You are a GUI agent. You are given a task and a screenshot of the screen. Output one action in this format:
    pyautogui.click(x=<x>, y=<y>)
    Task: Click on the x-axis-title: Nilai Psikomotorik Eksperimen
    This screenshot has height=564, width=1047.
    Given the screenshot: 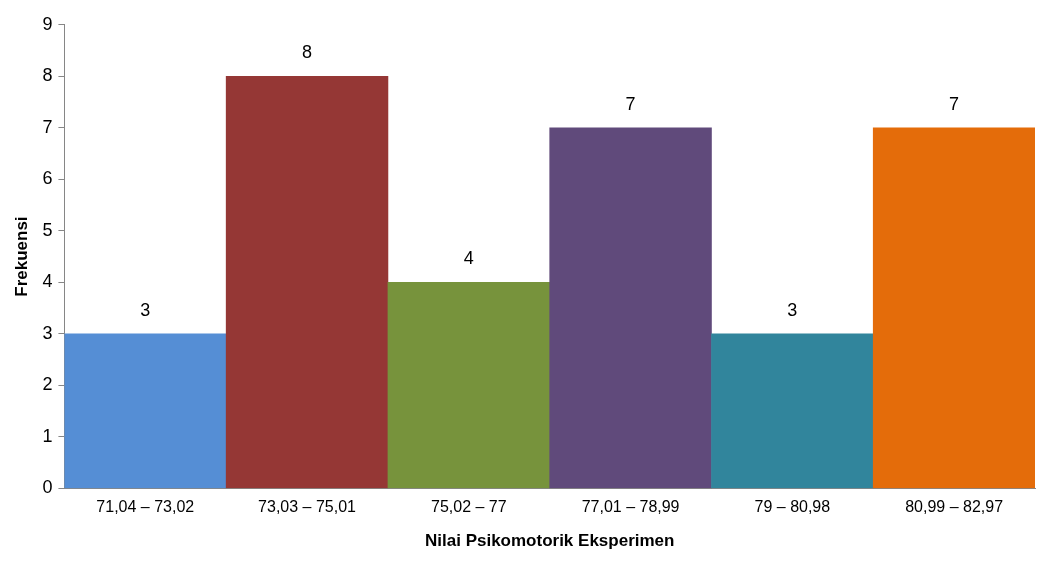 What is the action you would take?
    pyautogui.click(x=549, y=541)
    